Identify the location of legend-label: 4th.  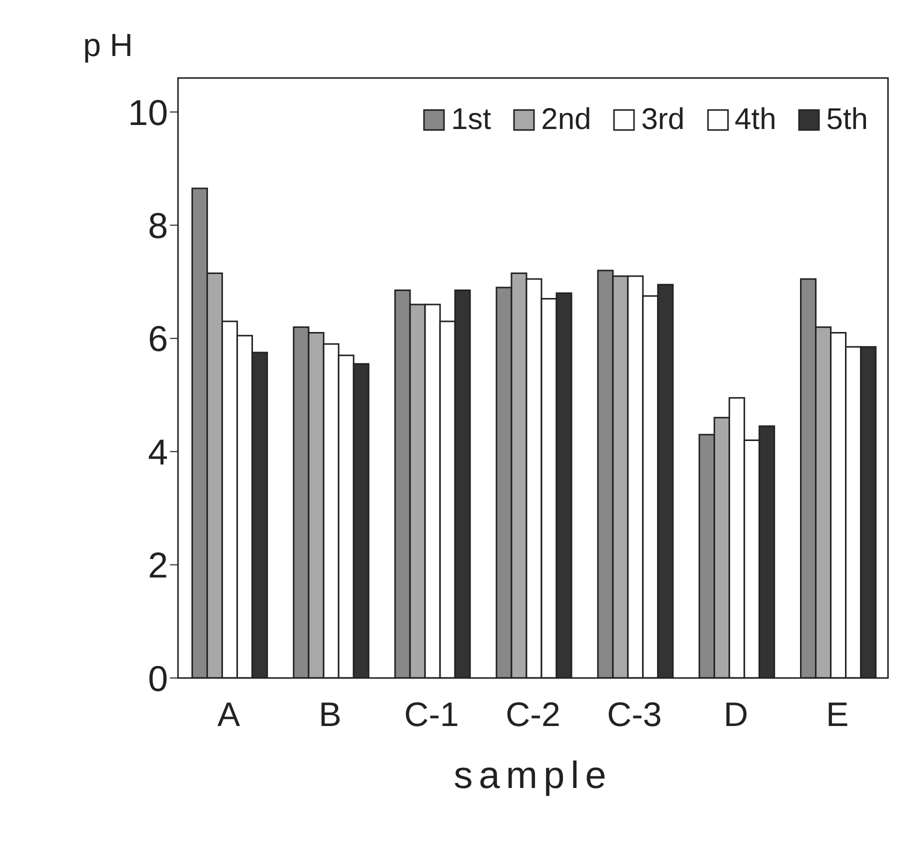
(755, 120).